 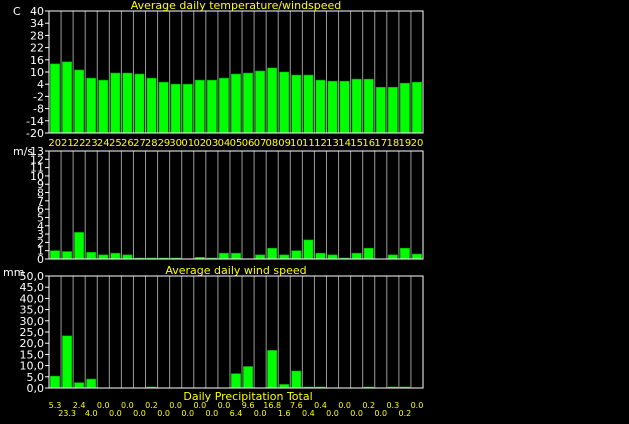 What do you see at coordinates (187, 143) in the screenshot?
I see `date-label: 01` at bounding box center [187, 143].